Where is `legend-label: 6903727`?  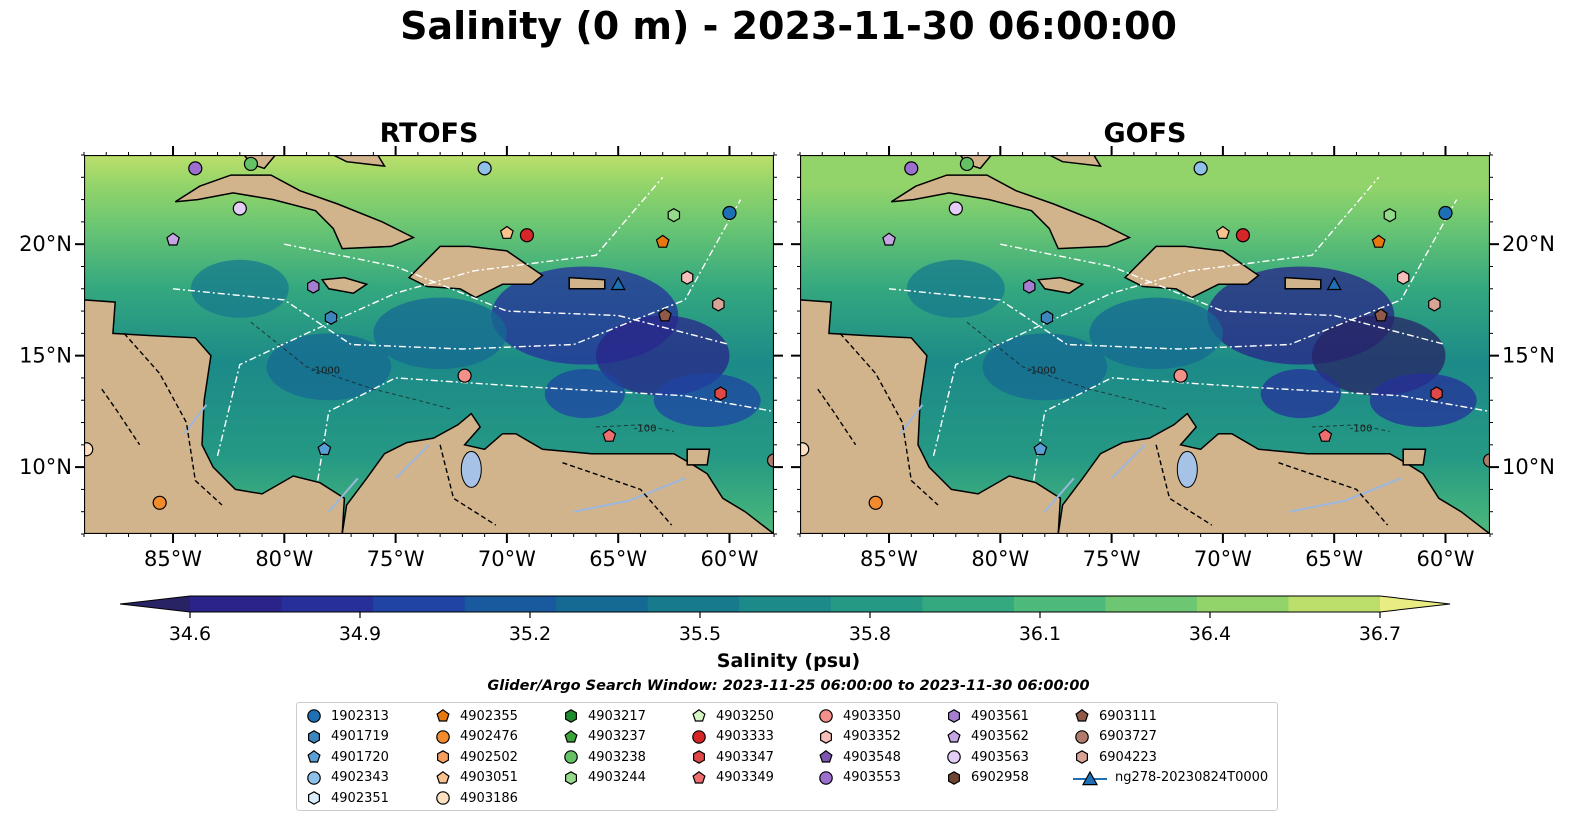
legend-label: 6903727 is located at coordinates (1128, 736).